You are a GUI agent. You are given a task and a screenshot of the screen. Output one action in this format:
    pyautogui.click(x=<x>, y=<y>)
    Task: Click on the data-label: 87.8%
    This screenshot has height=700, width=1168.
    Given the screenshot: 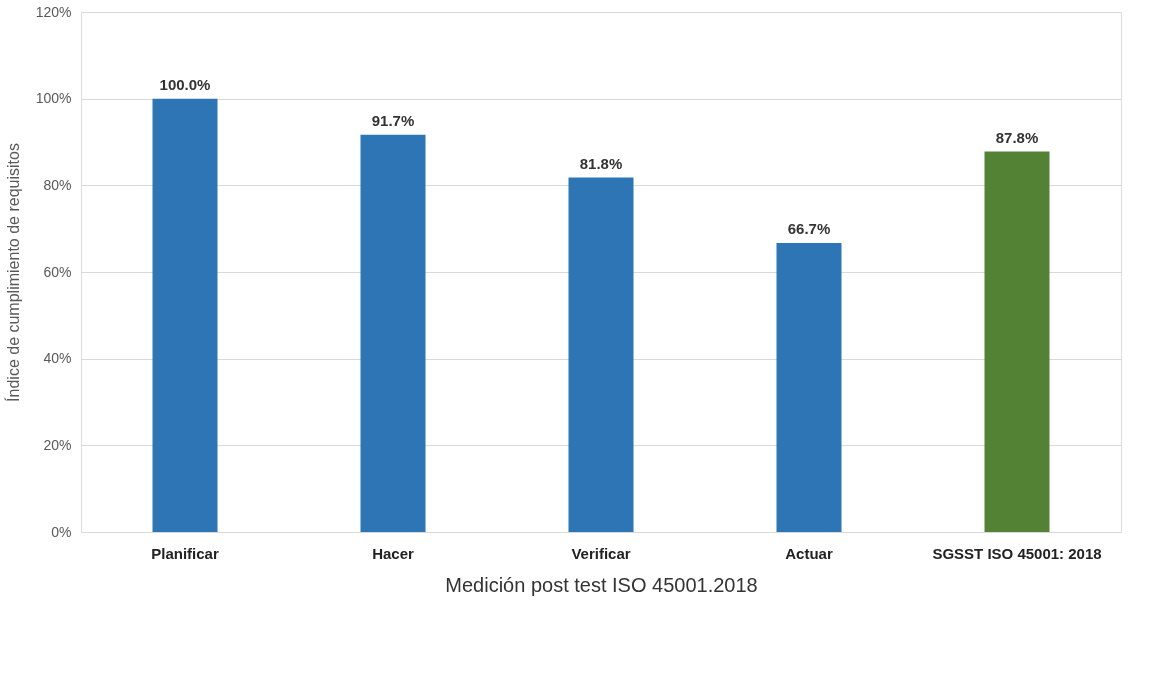 What is the action you would take?
    pyautogui.click(x=1017, y=137)
    